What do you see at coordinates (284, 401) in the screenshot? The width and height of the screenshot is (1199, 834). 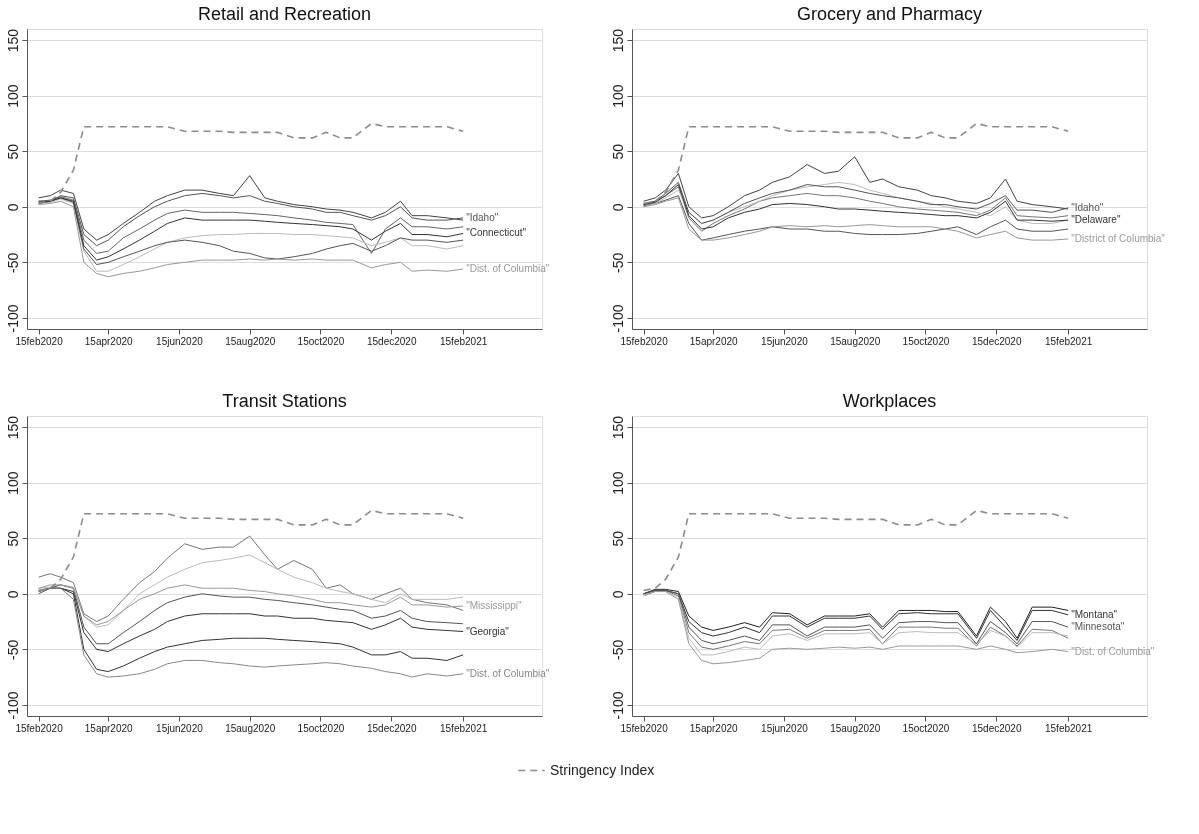 I see `chart-title: Transit Stations` at bounding box center [284, 401].